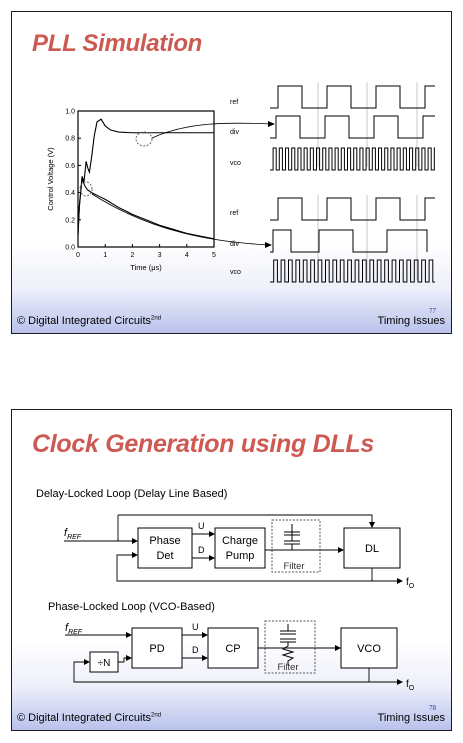  I want to click on pll-caption: Phase-Locked Loop (VCO-Based), so click(131, 607).